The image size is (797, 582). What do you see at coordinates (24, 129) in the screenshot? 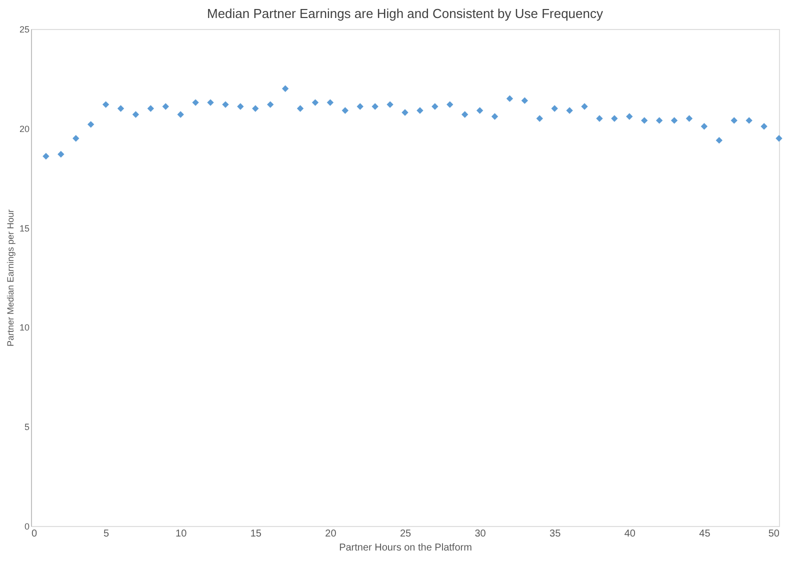
I see `y-tick-label: 20` at bounding box center [24, 129].